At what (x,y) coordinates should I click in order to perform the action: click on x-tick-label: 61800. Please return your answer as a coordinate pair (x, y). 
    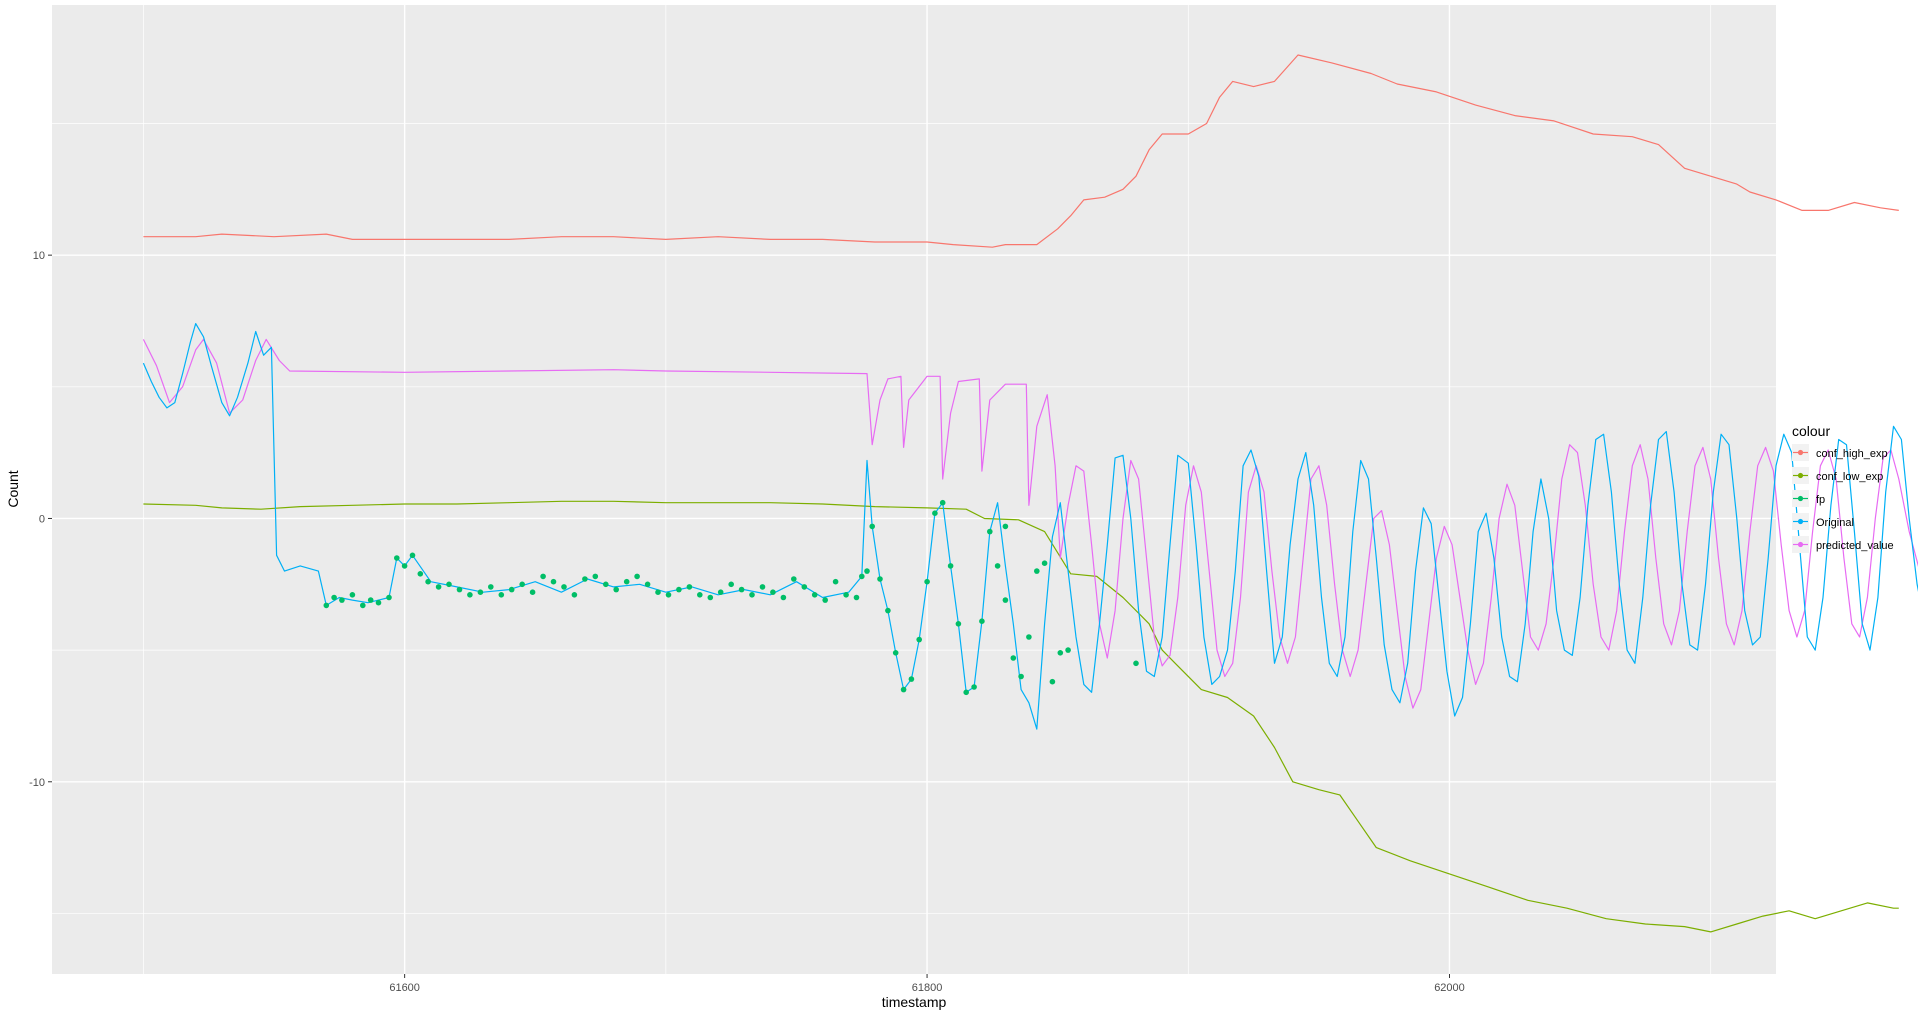
    Looking at the image, I should click on (927, 988).